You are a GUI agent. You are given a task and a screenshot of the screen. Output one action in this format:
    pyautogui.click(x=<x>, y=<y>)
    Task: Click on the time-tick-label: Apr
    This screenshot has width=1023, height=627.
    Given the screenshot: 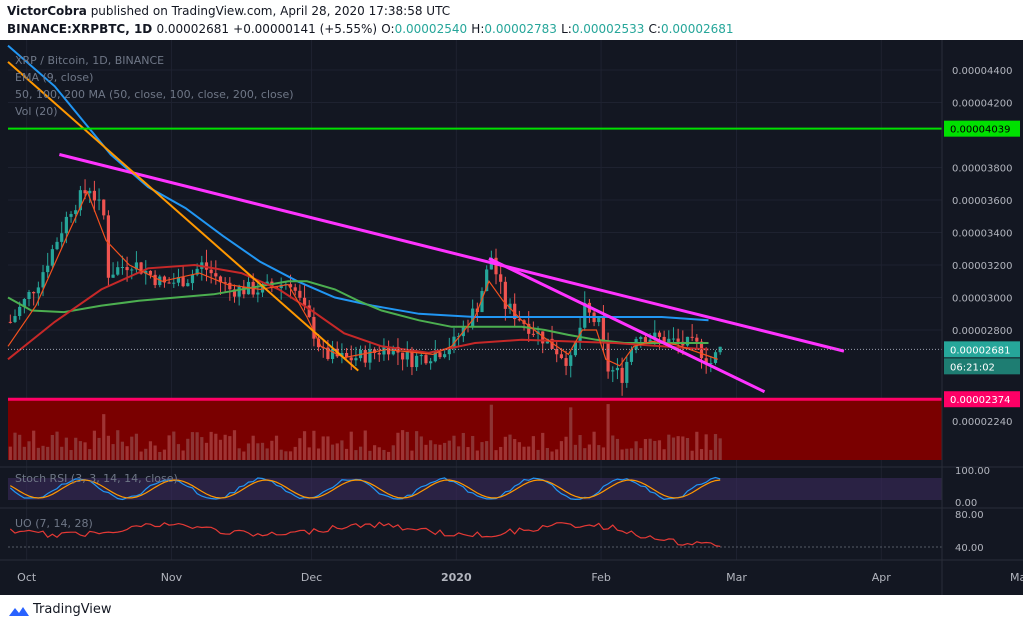 What is the action you would take?
    pyautogui.click(x=882, y=577)
    